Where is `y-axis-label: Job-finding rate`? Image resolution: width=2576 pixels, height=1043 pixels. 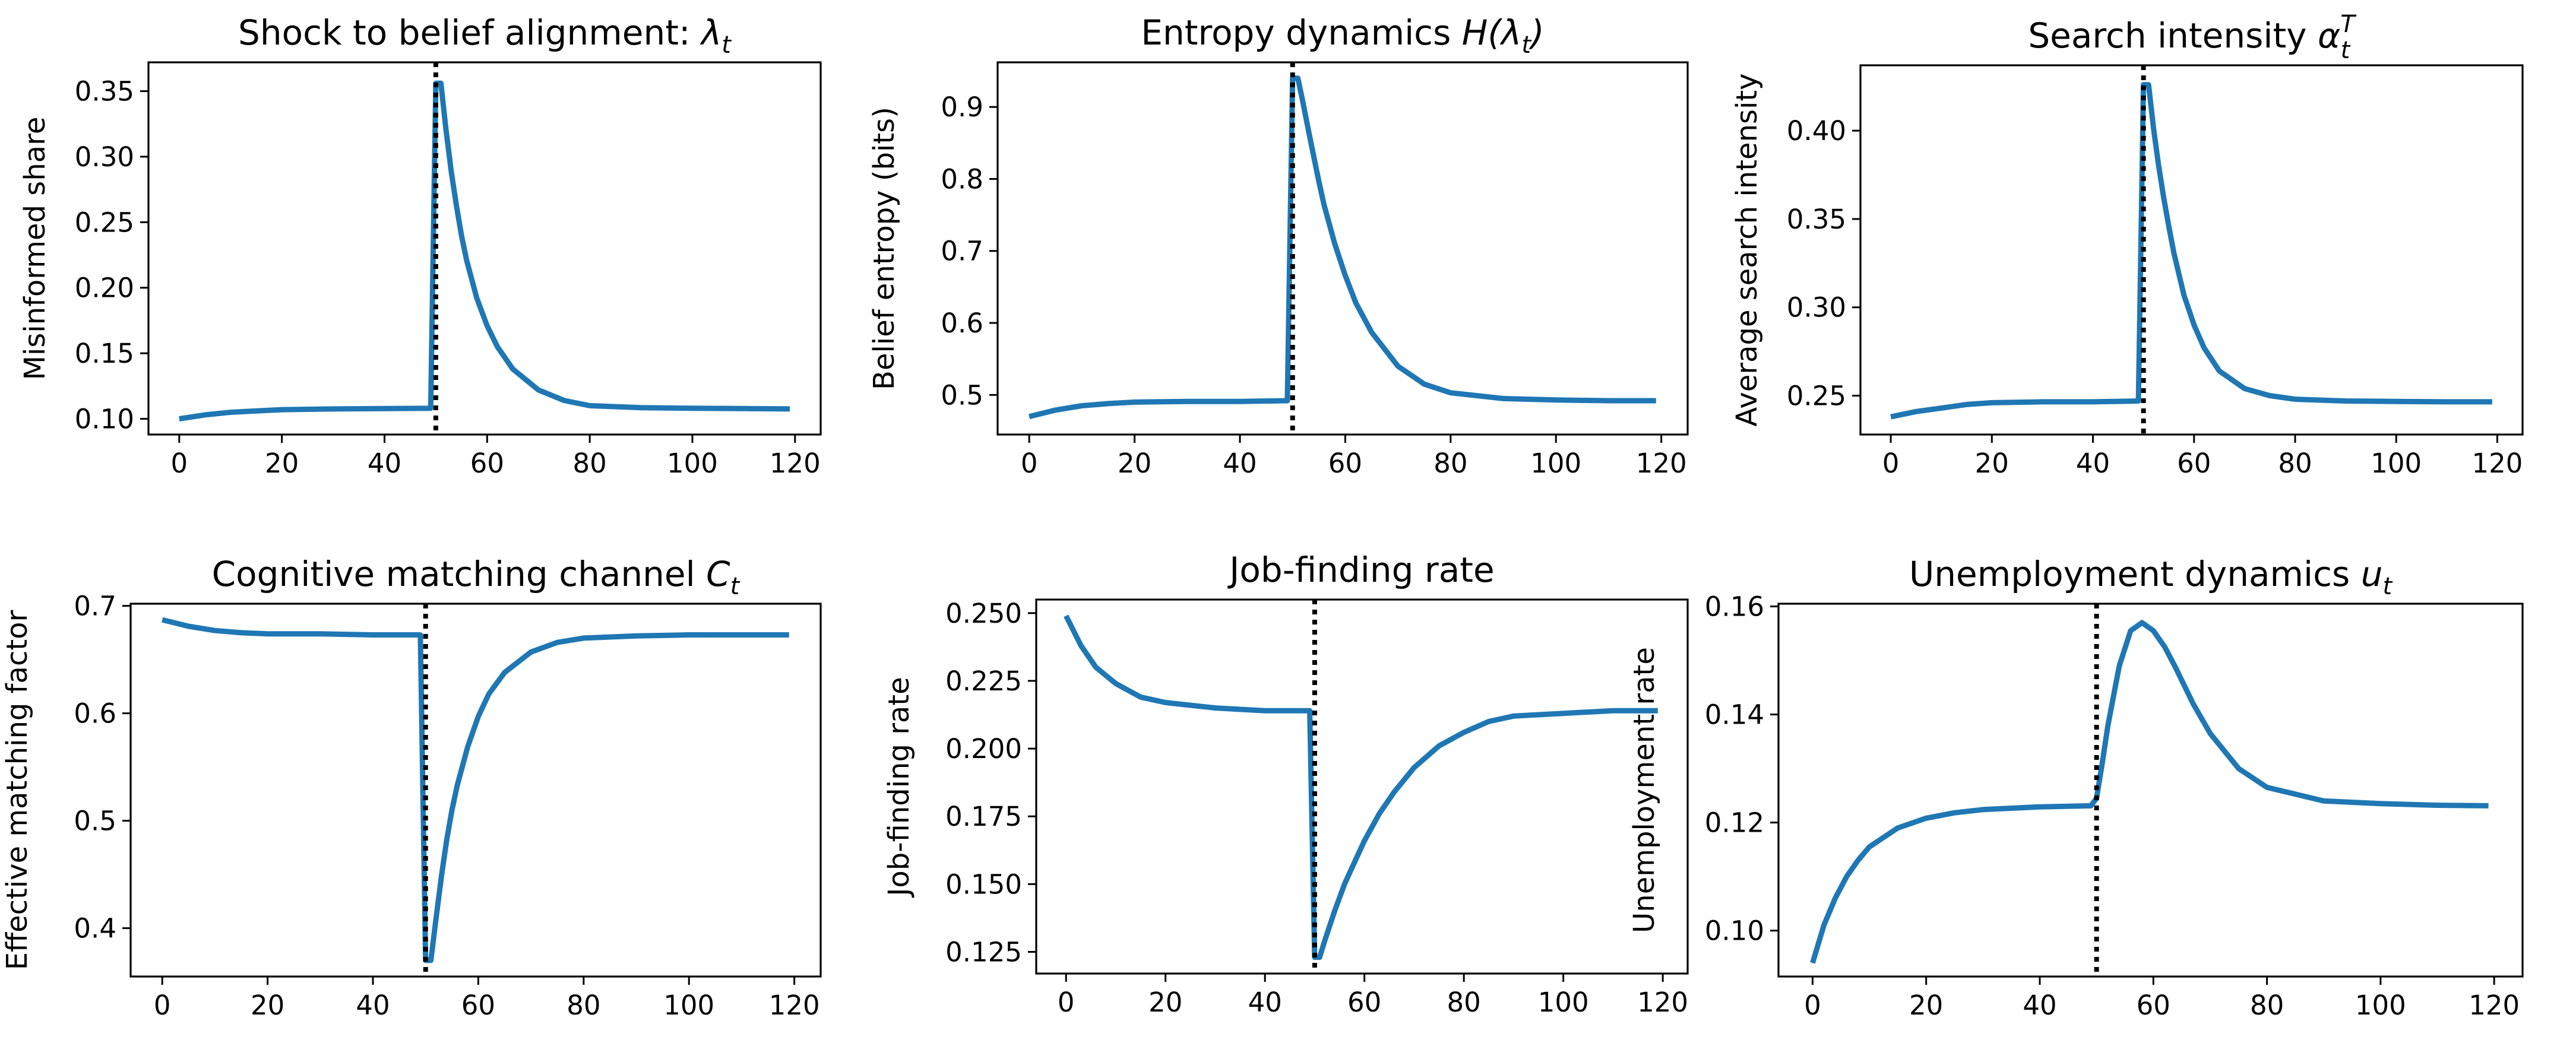 y-axis-label: Job-finding rate is located at coordinates (899, 787).